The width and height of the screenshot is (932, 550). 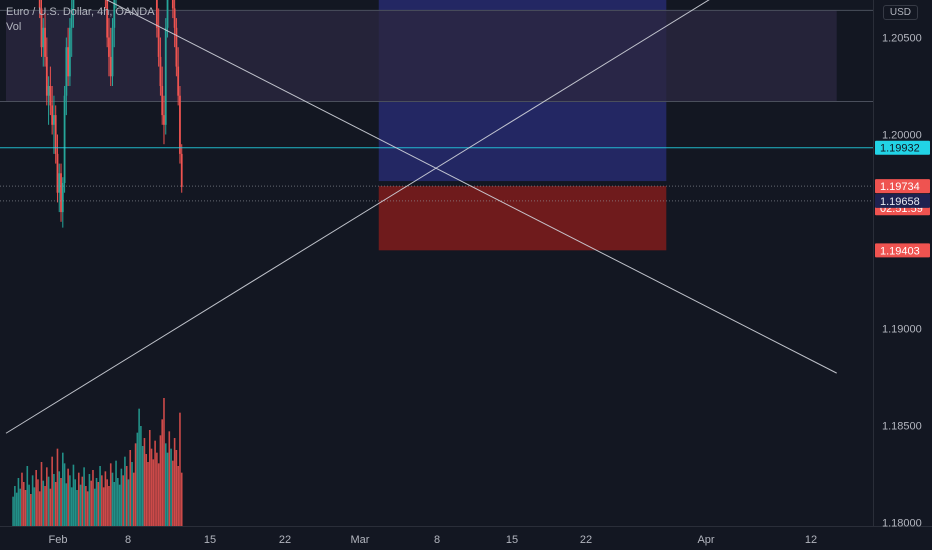 I want to click on volume-indicator-label: Vol, so click(x=14, y=27).